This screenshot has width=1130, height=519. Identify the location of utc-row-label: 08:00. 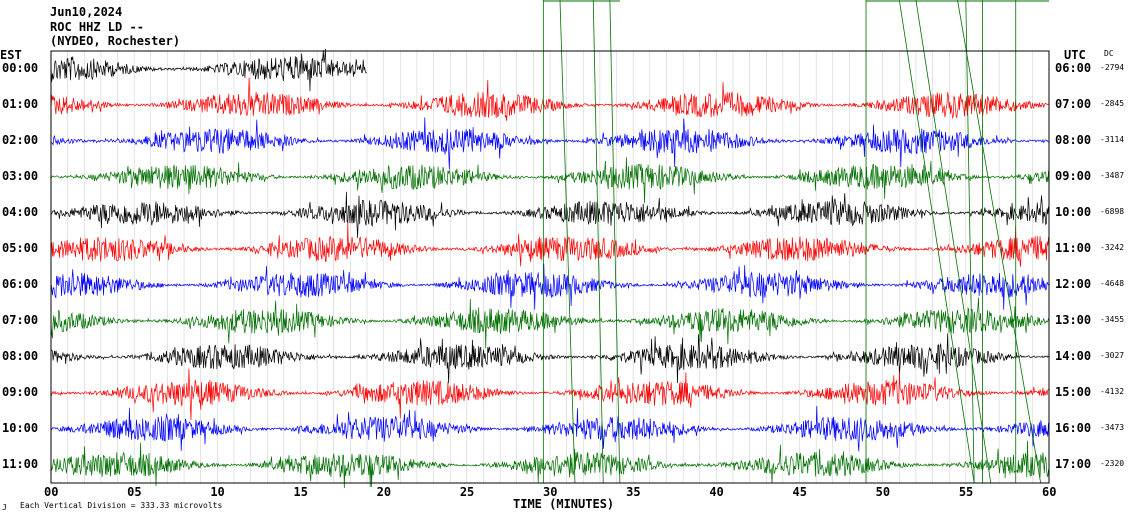
(1073, 140).